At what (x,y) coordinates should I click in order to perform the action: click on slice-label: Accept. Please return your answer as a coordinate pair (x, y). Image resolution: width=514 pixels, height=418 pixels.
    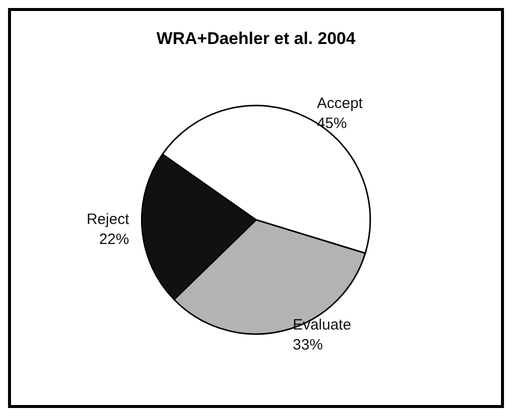
    Looking at the image, I should click on (340, 103).